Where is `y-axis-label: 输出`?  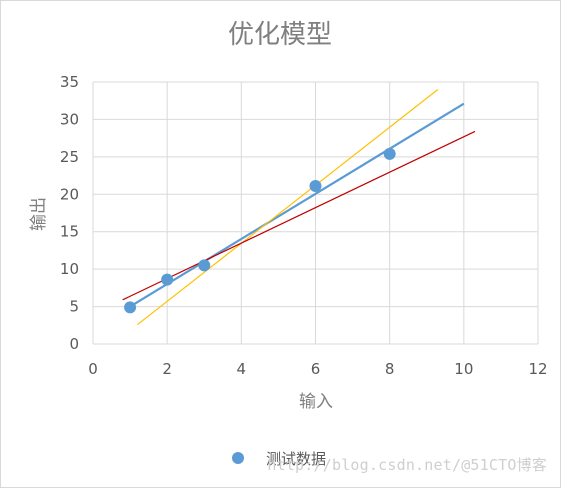
y-axis-label: 输出 is located at coordinates (39, 214).